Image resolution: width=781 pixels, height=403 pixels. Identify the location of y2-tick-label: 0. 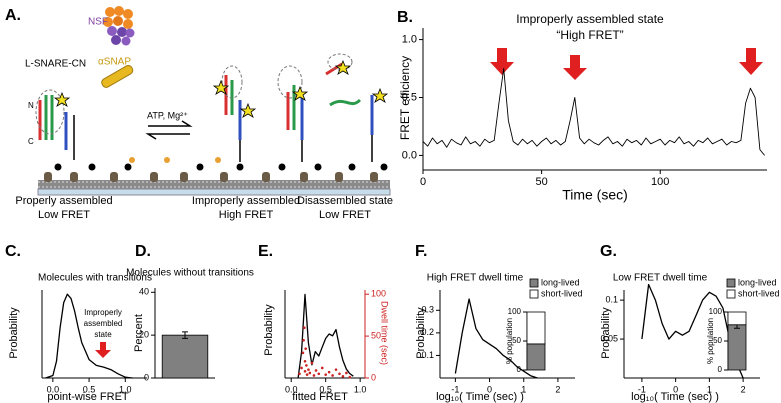
(373, 377).